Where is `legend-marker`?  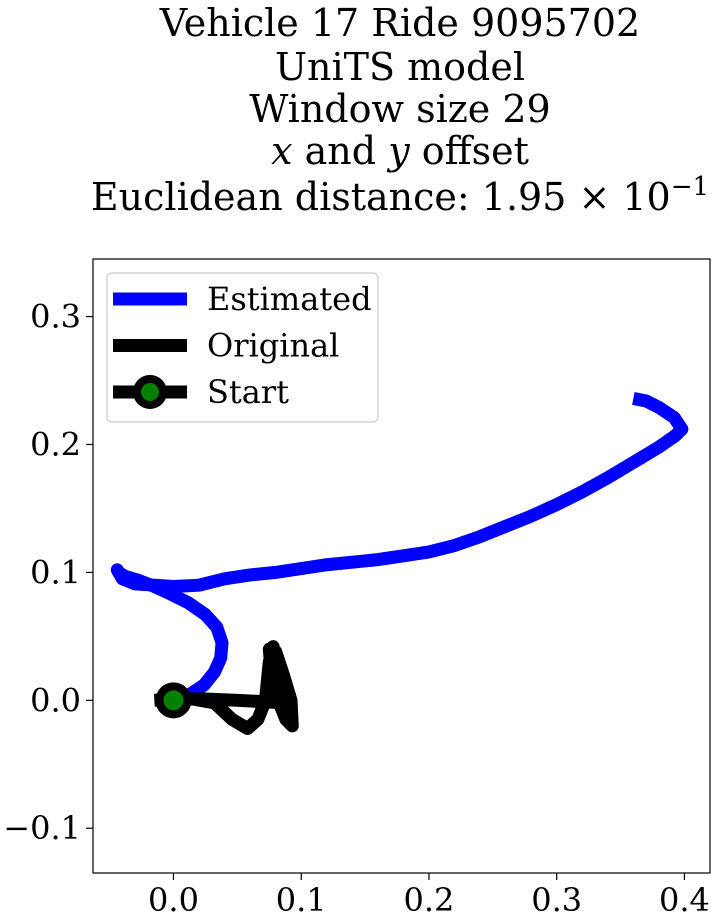
legend-marker is located at coordinates (150, 392).